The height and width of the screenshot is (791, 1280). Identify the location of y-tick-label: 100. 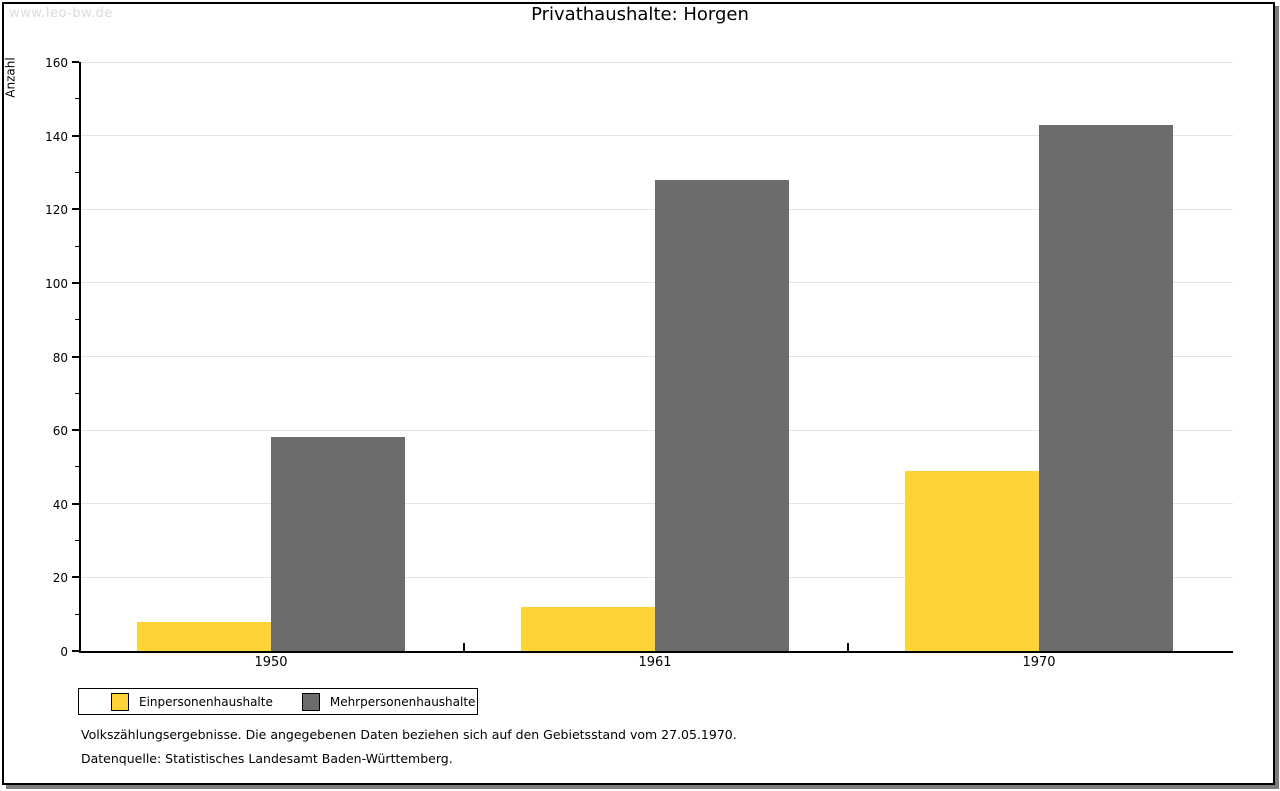
(56, 283).